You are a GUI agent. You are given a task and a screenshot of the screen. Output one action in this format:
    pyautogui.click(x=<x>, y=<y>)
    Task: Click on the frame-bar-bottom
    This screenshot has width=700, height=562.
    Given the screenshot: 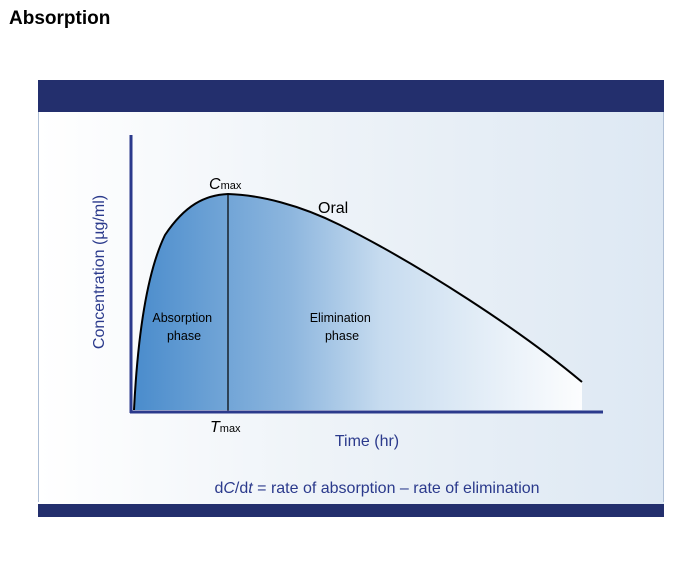 What is the action you would take?
    pyautogui.click(x=351, y=510)
    